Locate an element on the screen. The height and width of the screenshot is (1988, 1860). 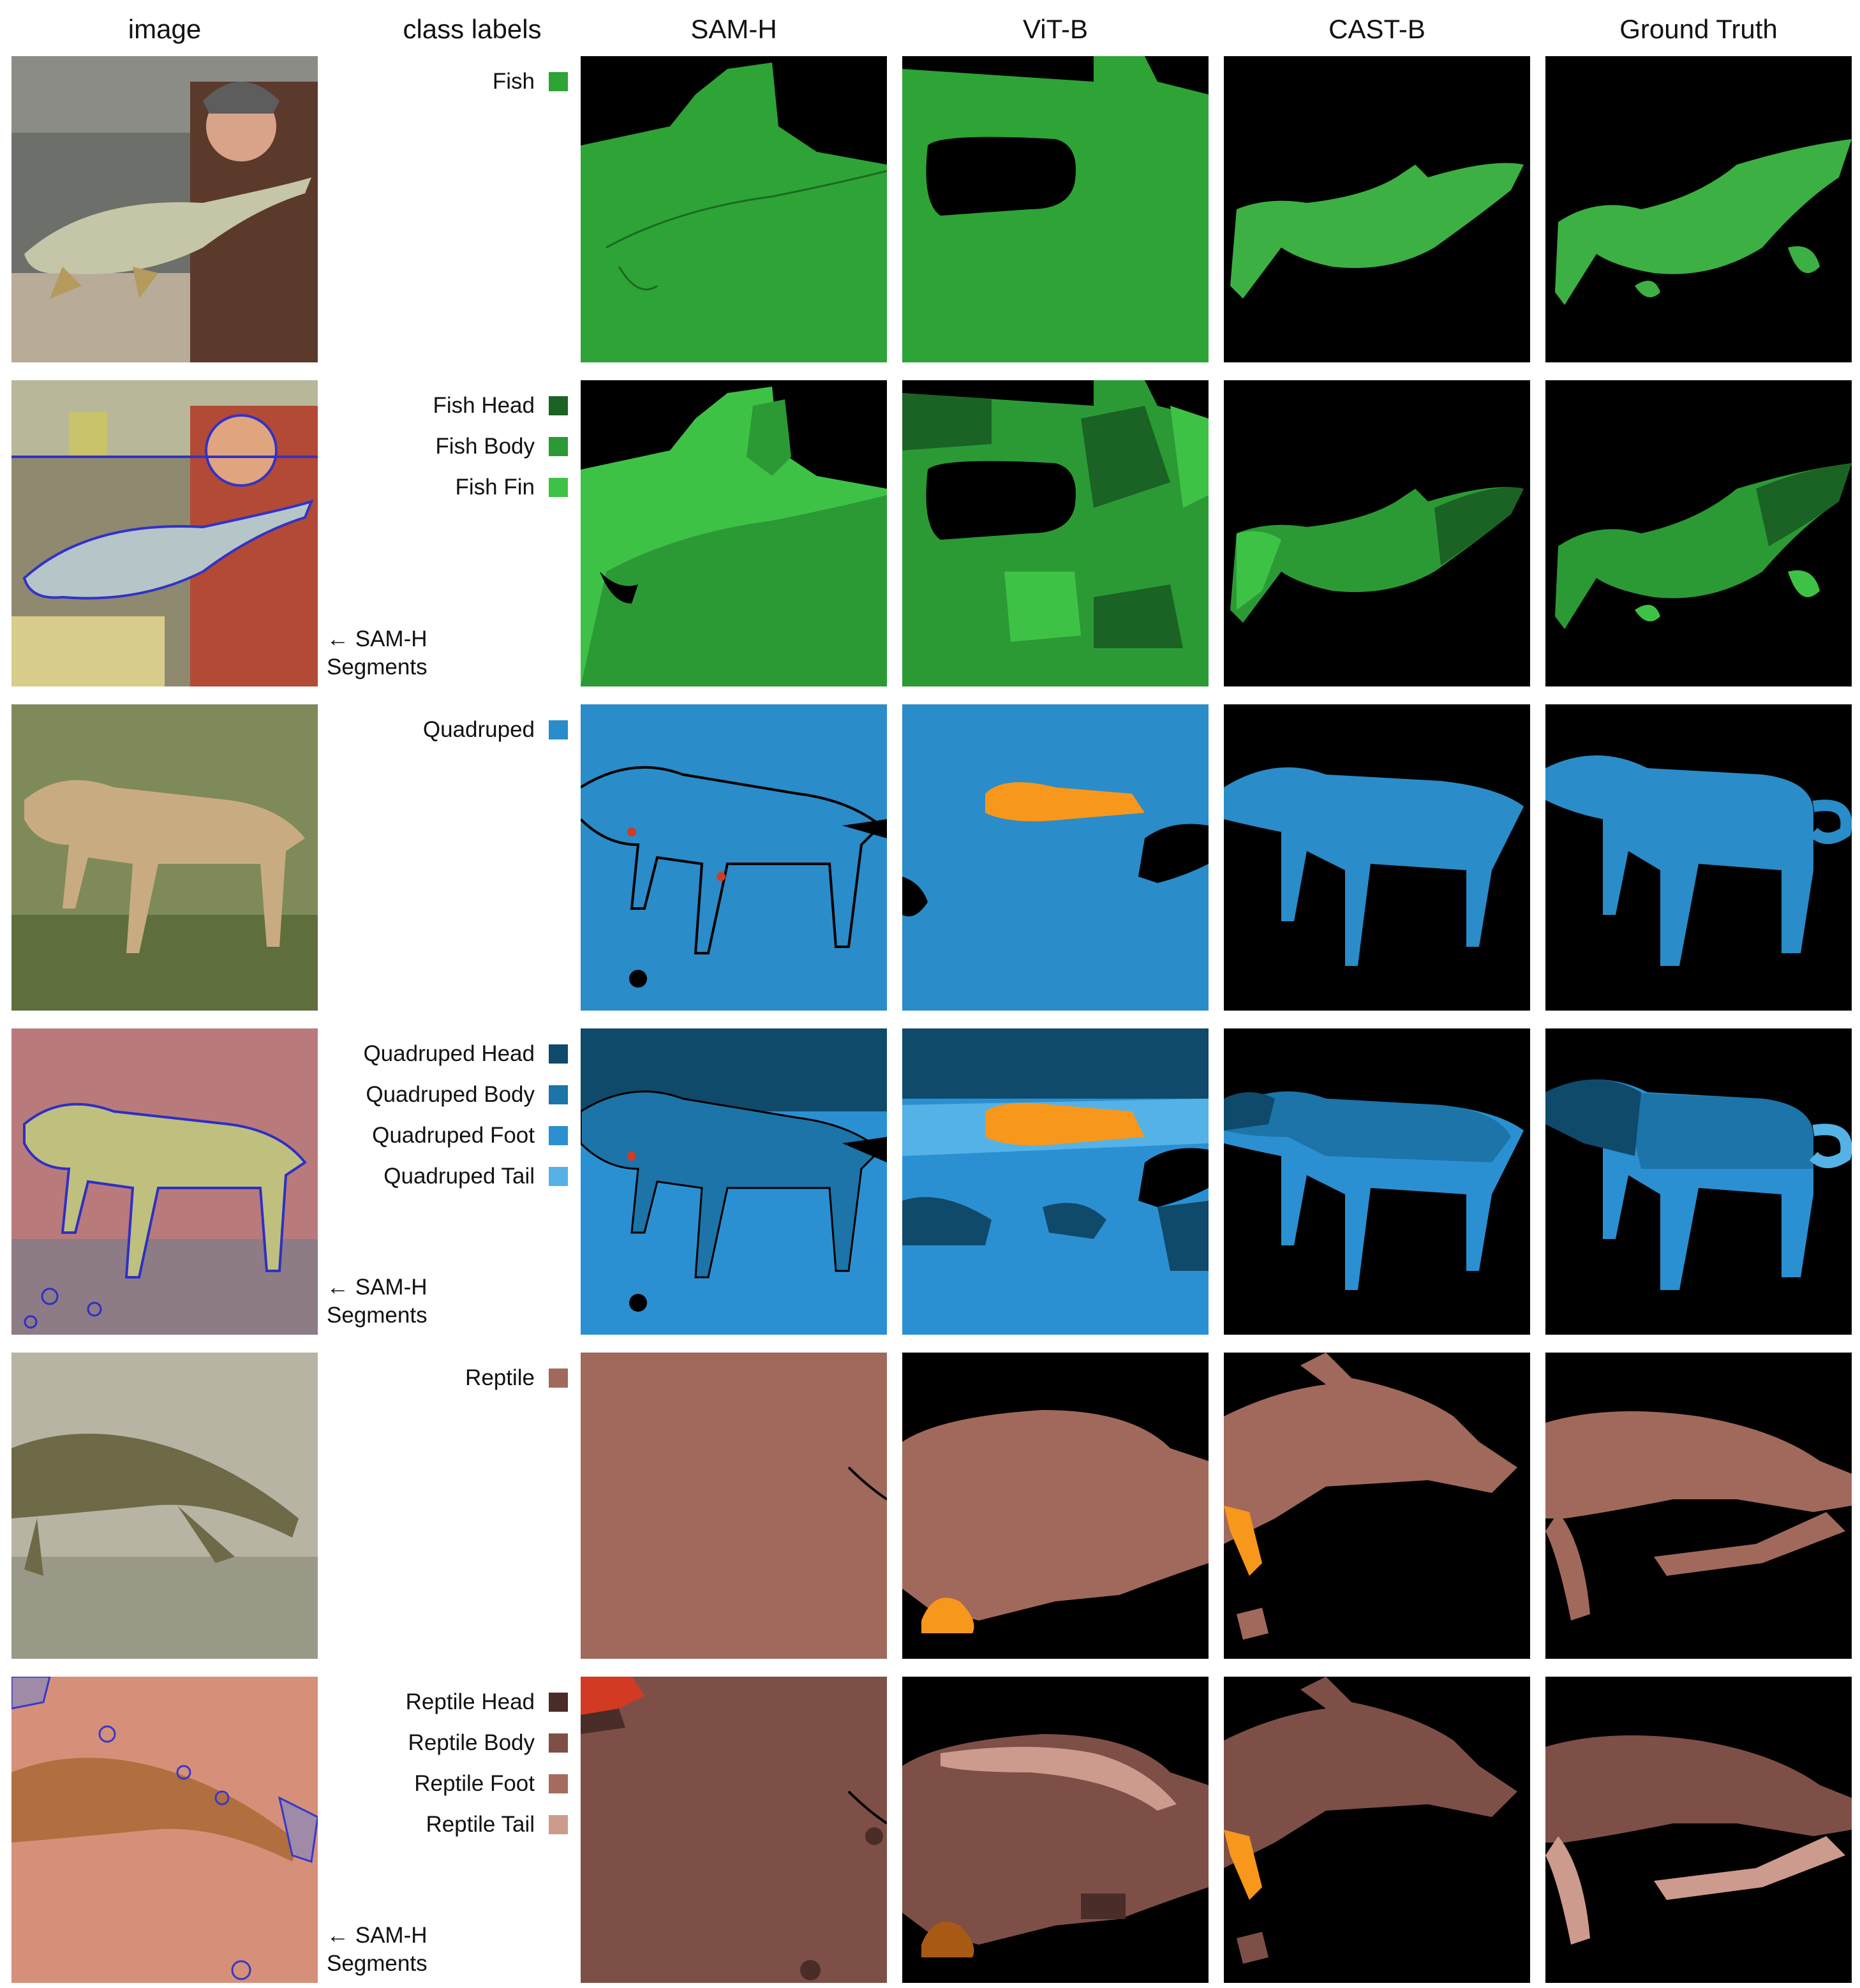
mask-vit-b-reptile-parts is located at coordinates (1055, 1830).